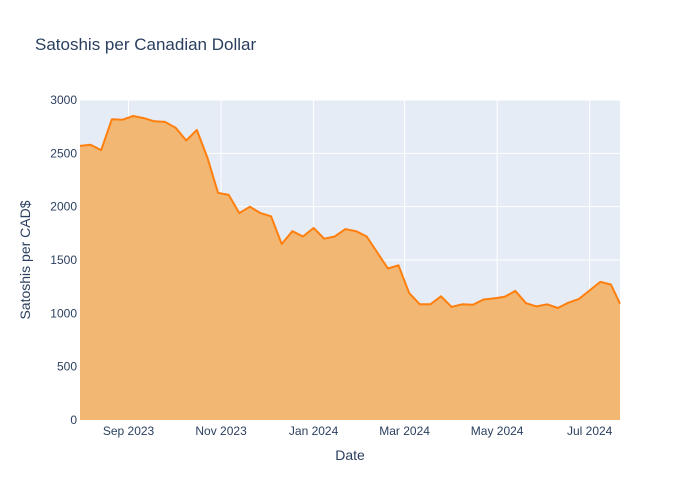  Describe the element at coordinates (145, 44) in the screenshot. I see `chart-title: Satoshis per Canadian Dollar` at that location.